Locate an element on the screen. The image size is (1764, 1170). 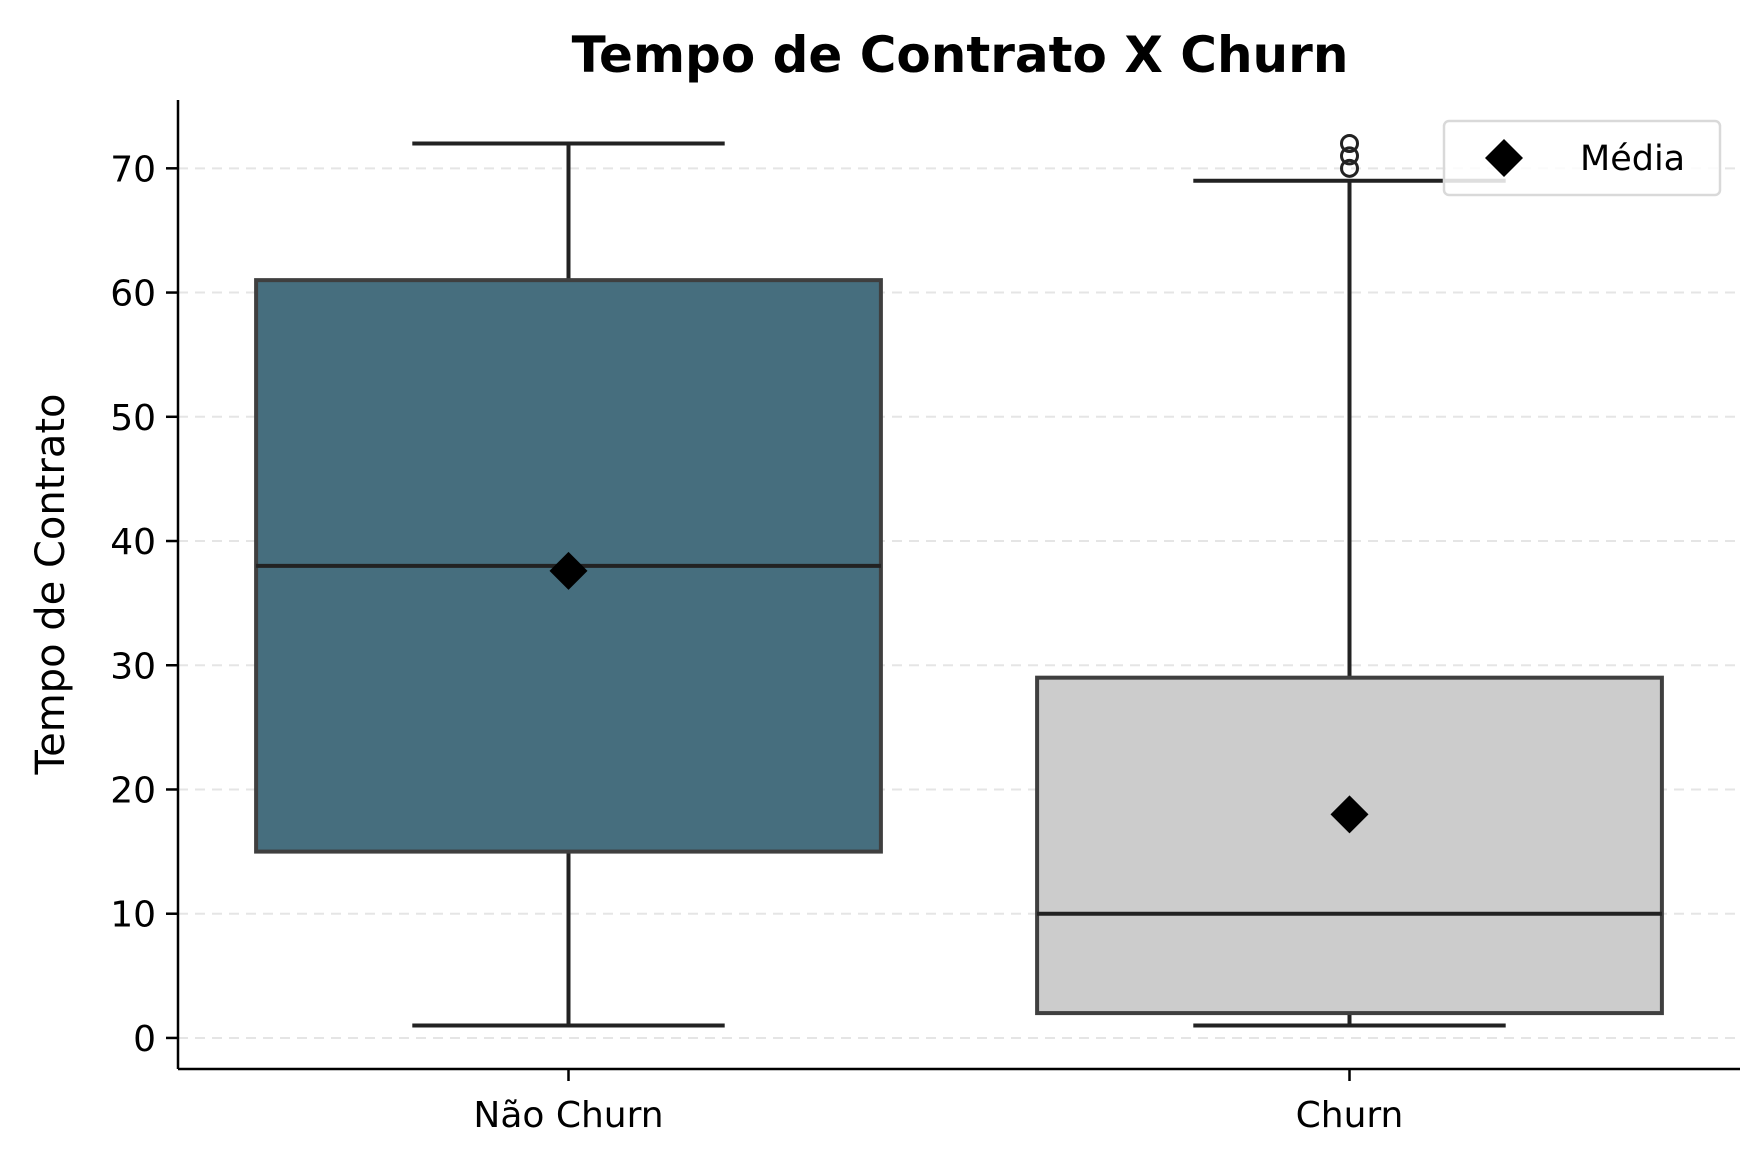
legend-frame is located at coordinates (1582, 158).